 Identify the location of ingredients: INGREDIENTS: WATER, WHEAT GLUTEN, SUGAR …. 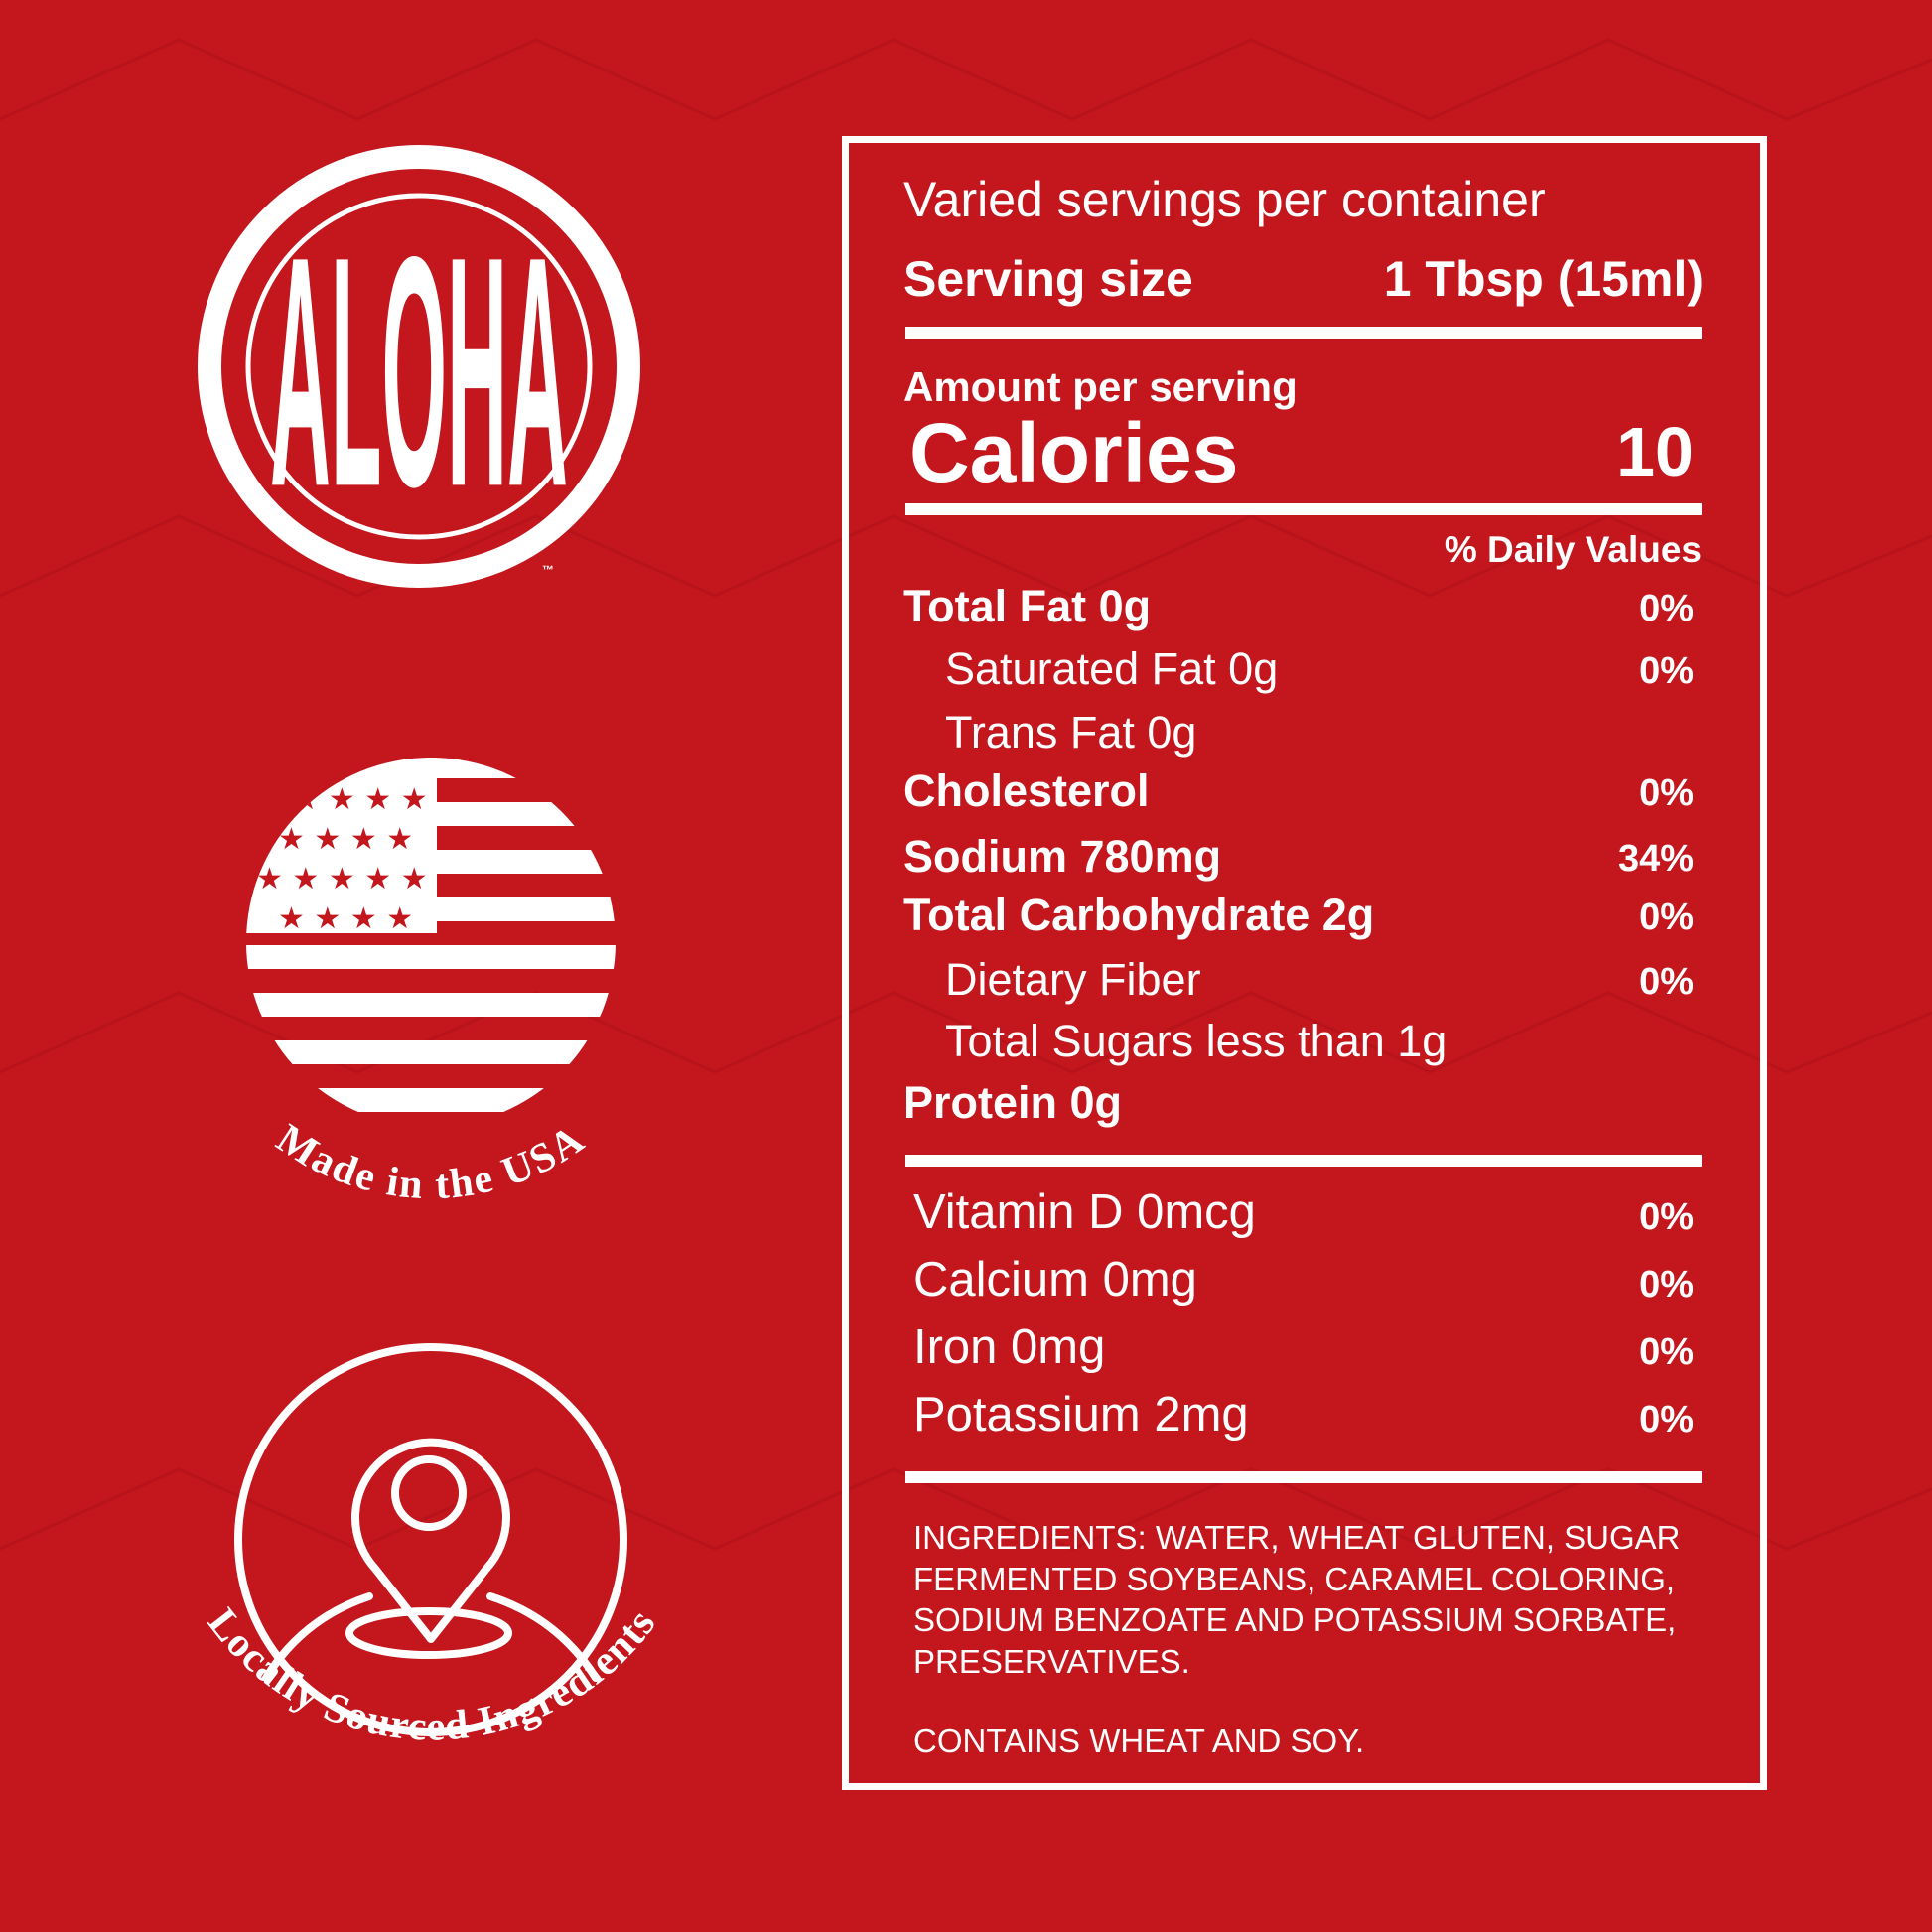
(1297, 1600).